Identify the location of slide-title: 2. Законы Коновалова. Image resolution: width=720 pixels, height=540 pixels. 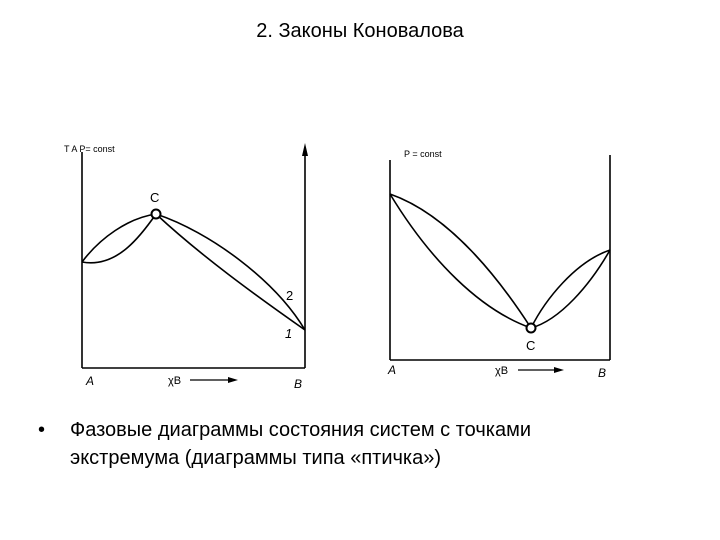
(360, 31).